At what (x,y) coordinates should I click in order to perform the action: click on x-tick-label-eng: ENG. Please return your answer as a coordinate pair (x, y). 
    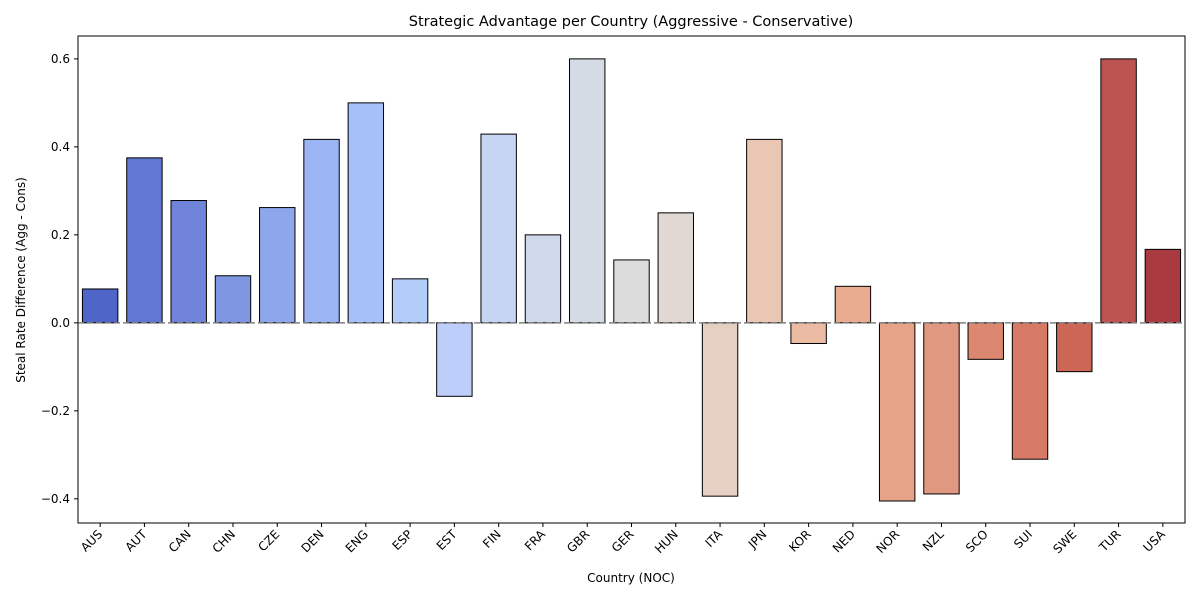
    Looking at the image, I should click on (357, 541).